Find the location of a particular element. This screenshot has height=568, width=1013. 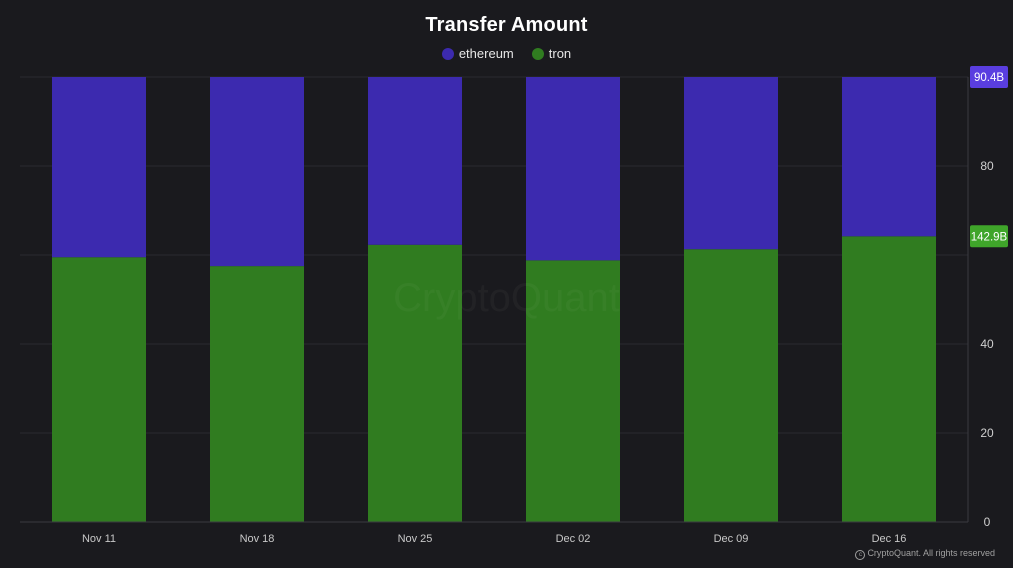

x-tick-label: Nov 18 is located at coordinates (257, 539).